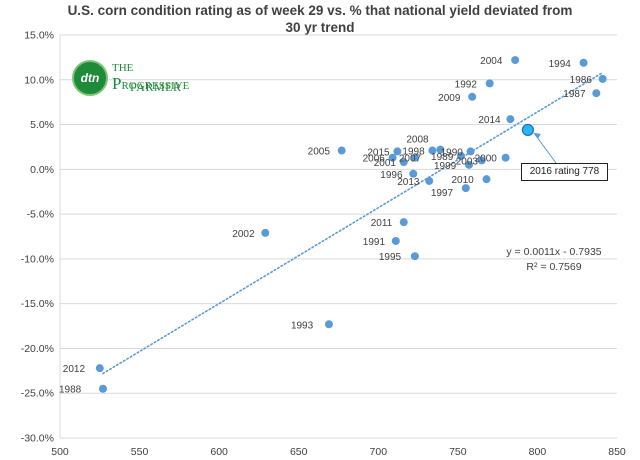 The width and height of the screenshot is (640, 460). I want to click on y-tick-label: -5.0%, so click(40, 215).